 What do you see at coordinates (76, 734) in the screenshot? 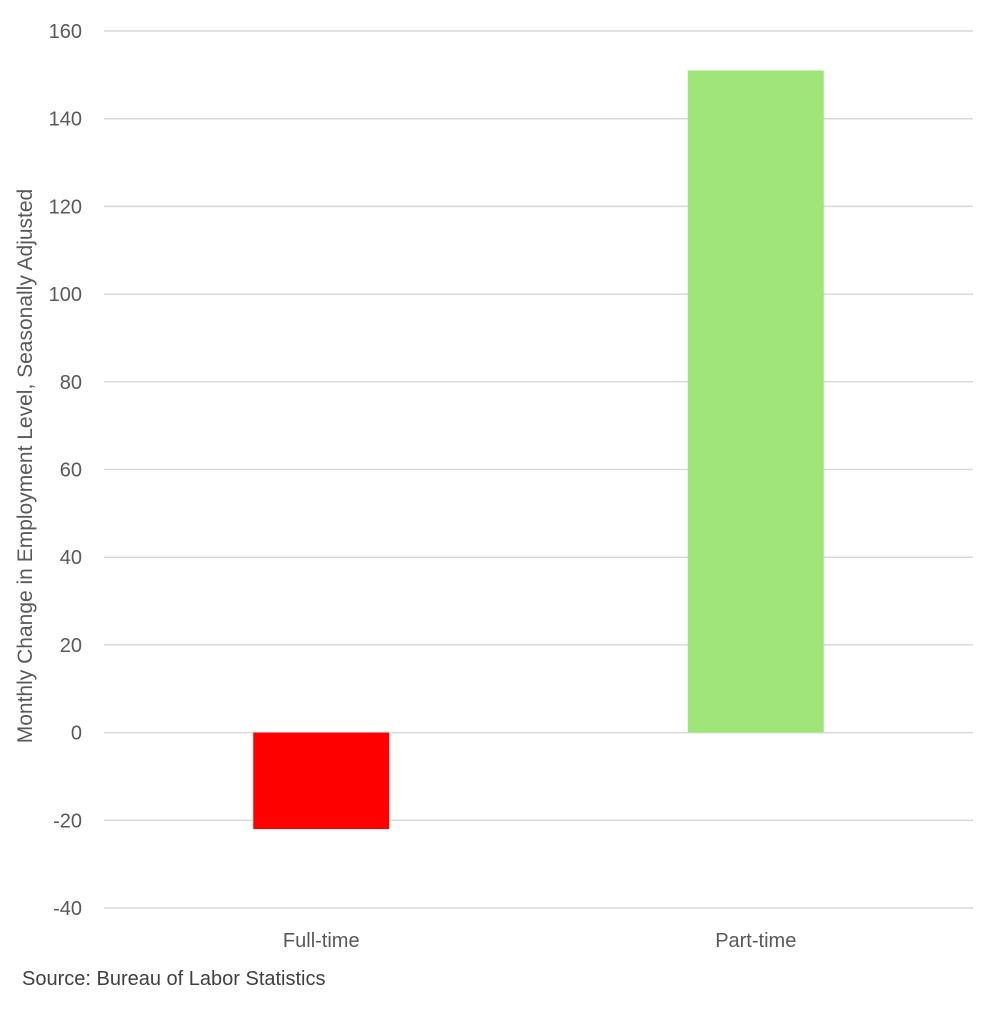
I see `y-tick-label: 0` at bounding box center [76, 734].